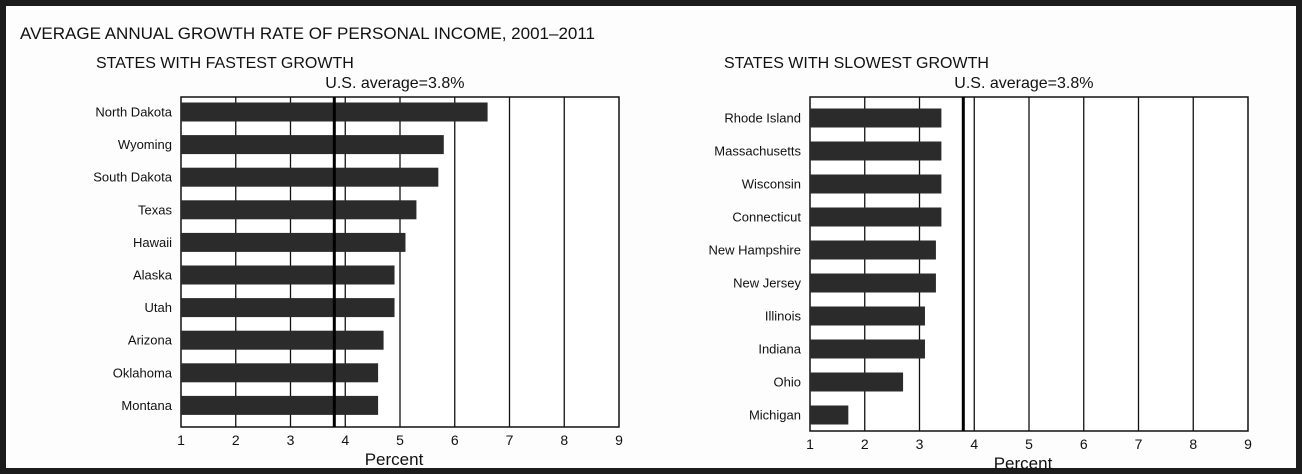 This screenshot has width=1302, height=474. I want to click on category-label-south-dakota: South Dakota, so click(133, 177).